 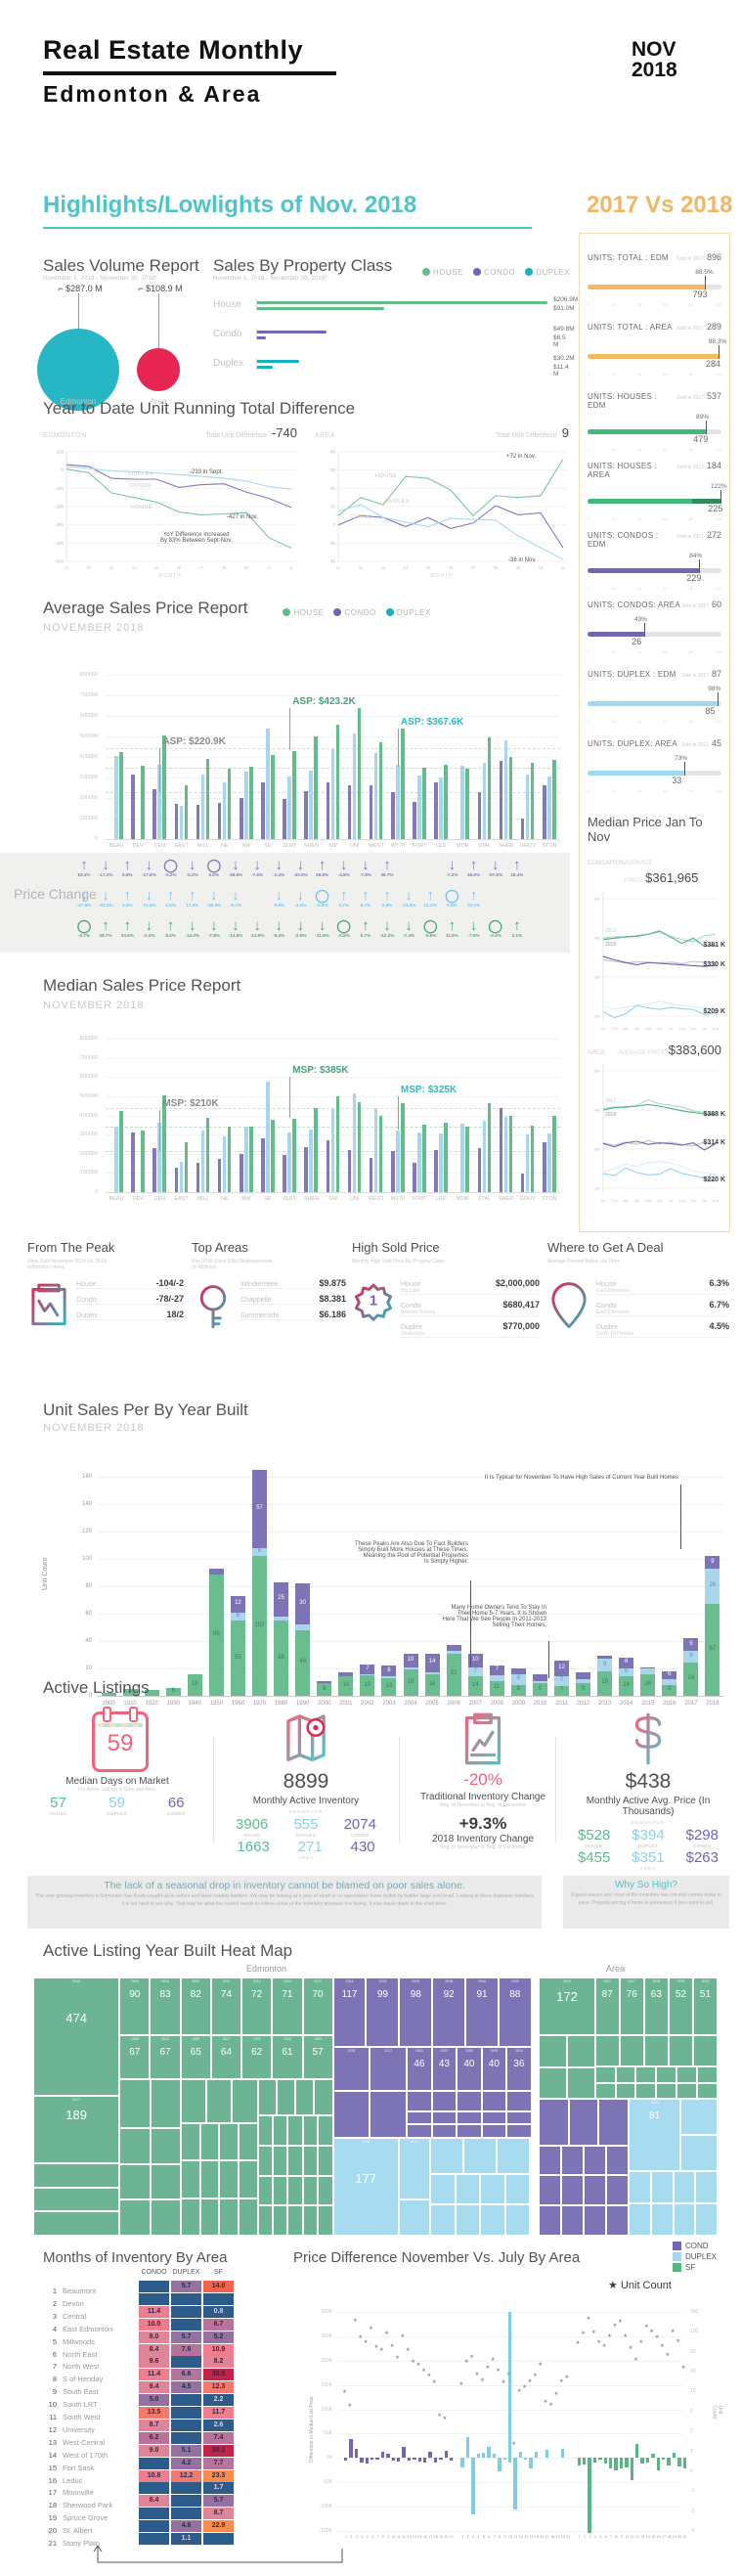 What do you see at coordinates (695, 2258) in the screenshot?
I see `price-diff-legend: COND DUPLEX SF` at bounding box center [695, 2258].